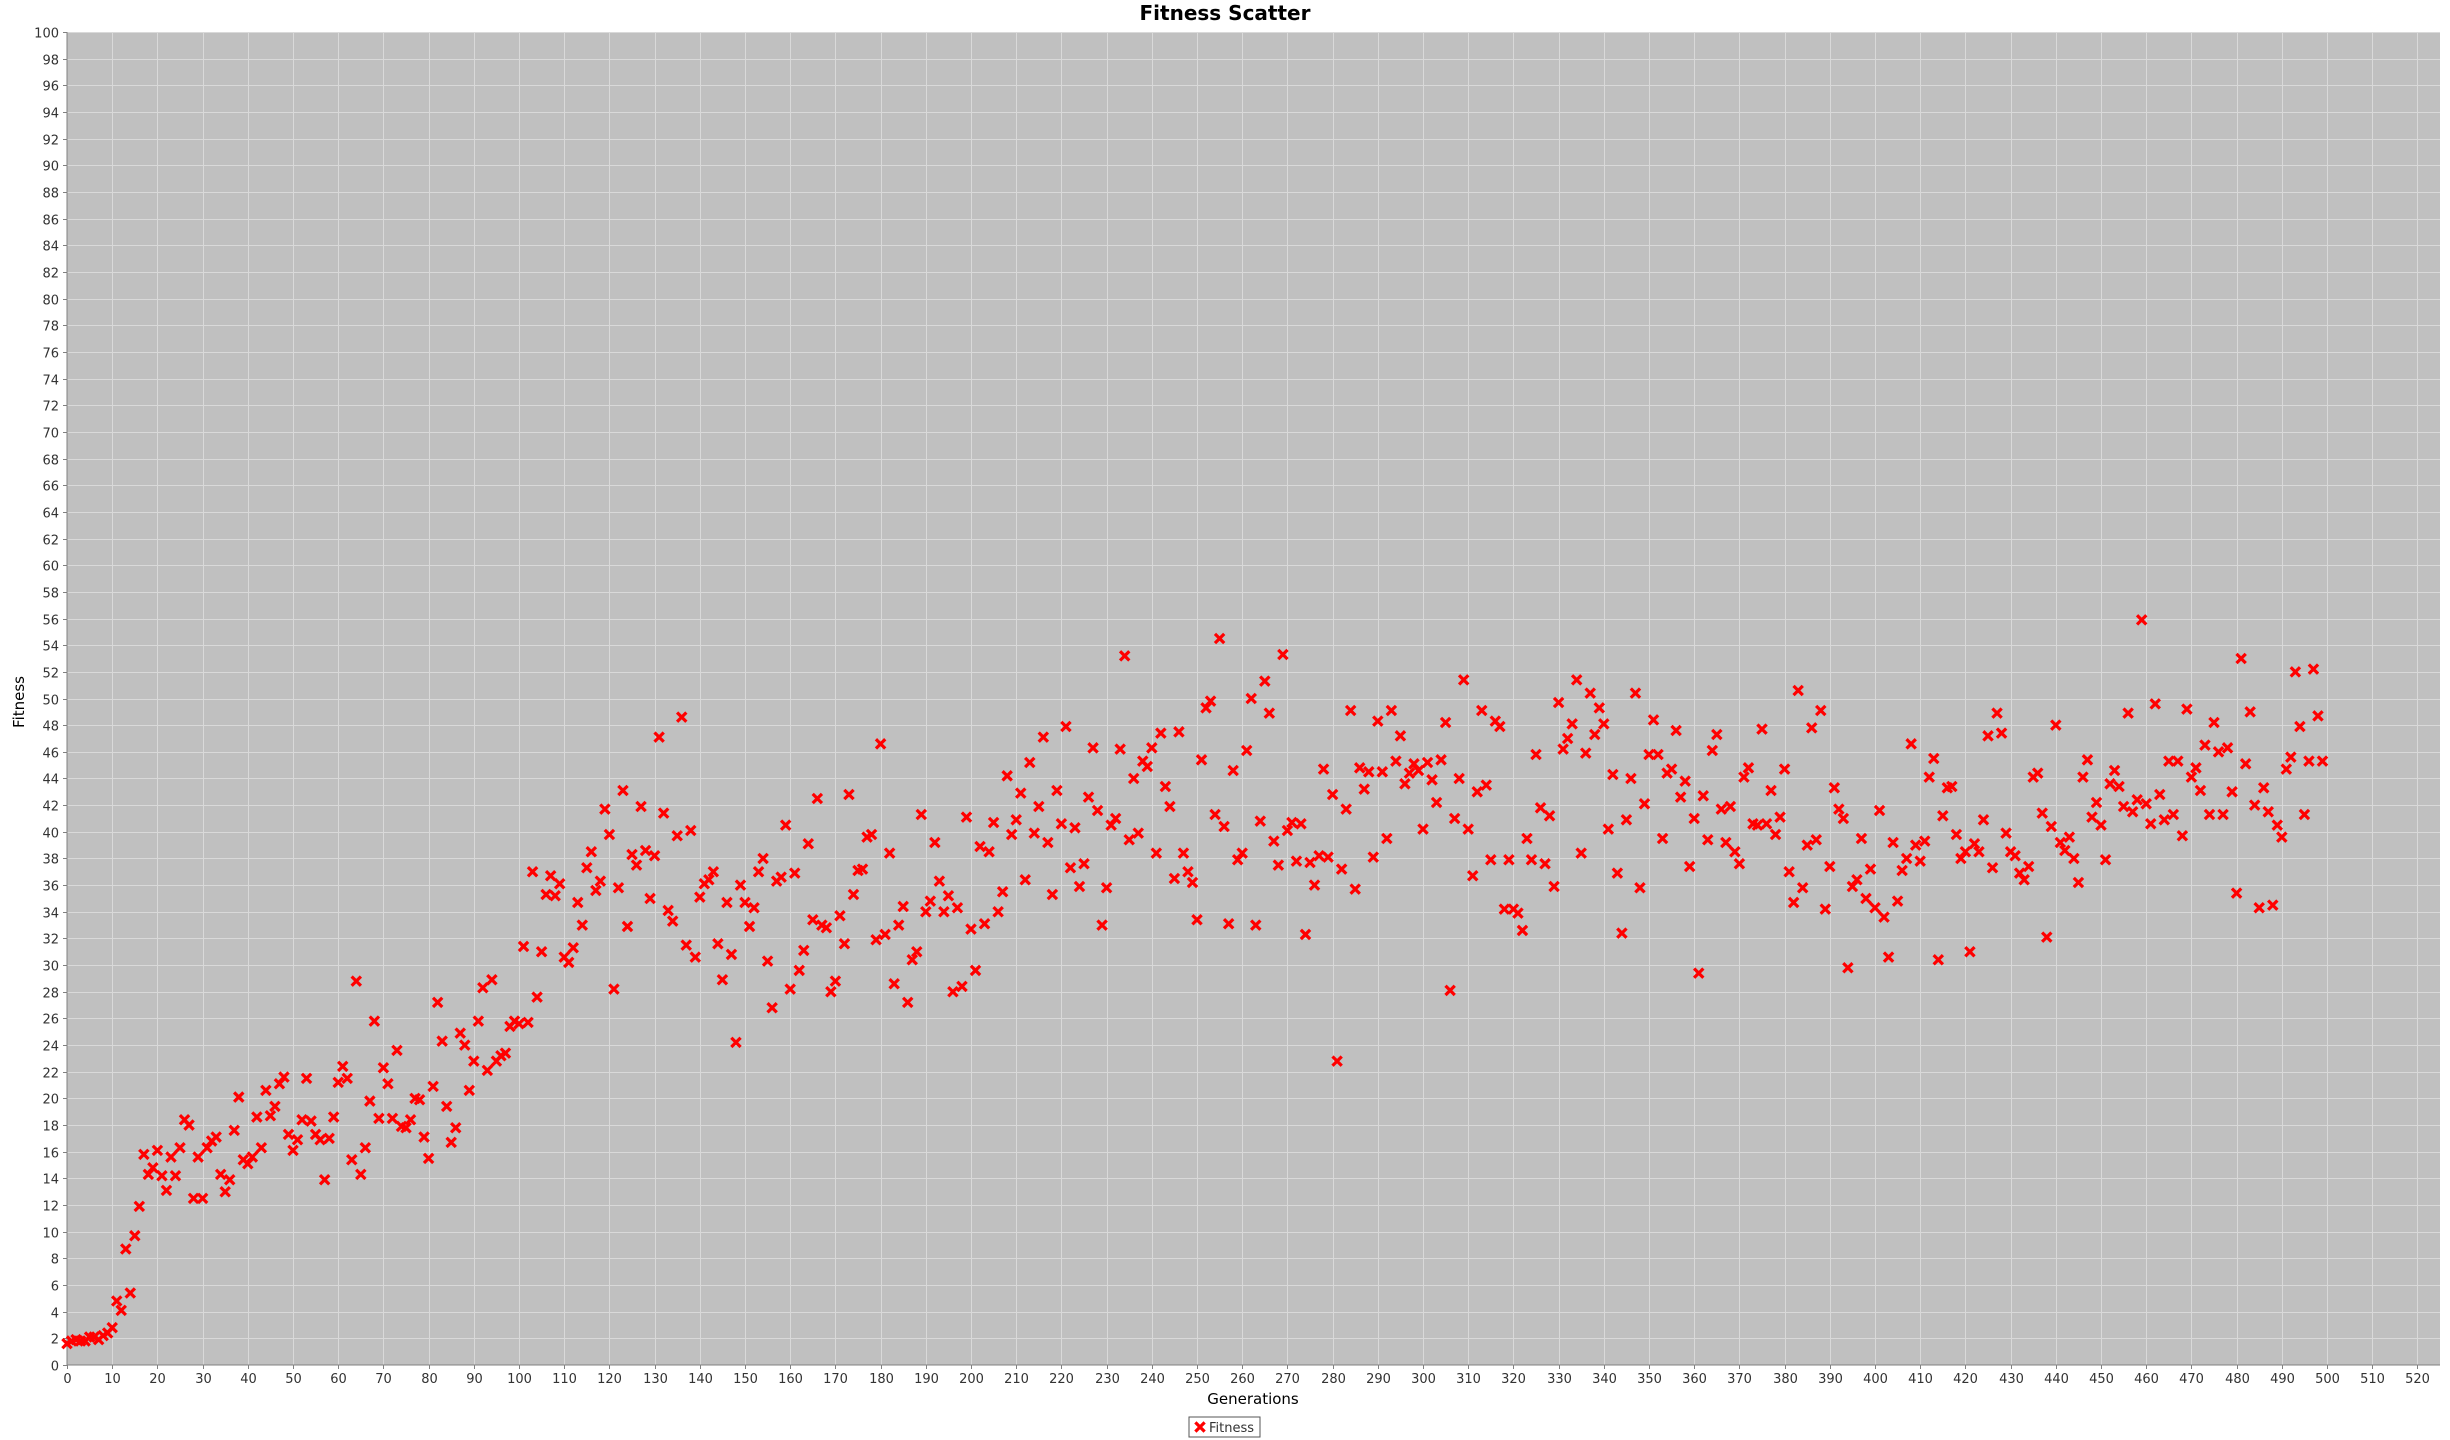 The width and height of the screenshot is (2450, 1440). Describe the element at coordinates (157, 1379) in the screenshot. I see `x-tick-label: 20` at that location.